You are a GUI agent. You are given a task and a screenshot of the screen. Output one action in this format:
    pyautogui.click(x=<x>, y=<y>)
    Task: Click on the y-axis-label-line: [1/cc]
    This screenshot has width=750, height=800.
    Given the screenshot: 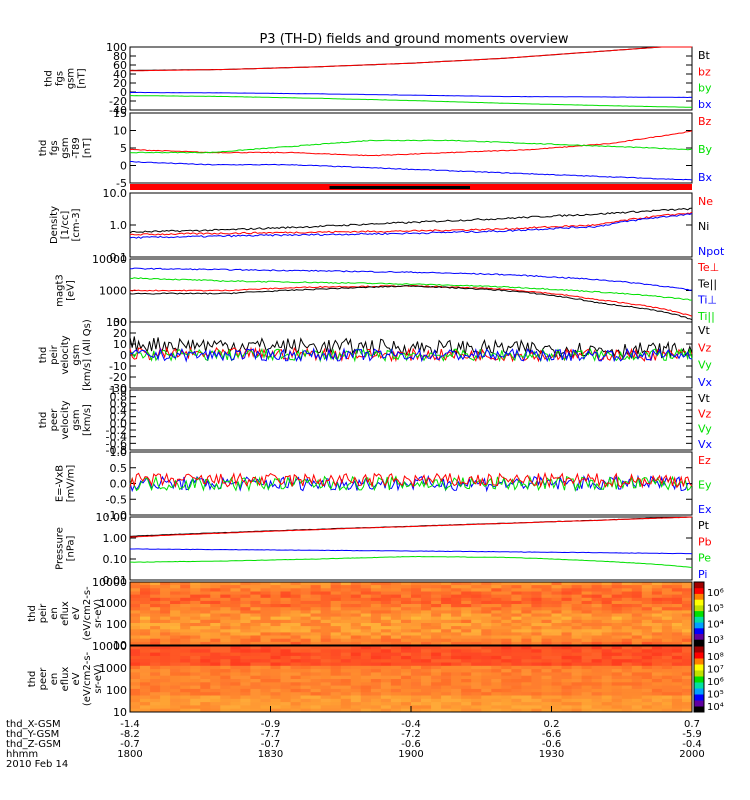 What is the action you would take?
    pyautogui.click(x=65, y=225)
    